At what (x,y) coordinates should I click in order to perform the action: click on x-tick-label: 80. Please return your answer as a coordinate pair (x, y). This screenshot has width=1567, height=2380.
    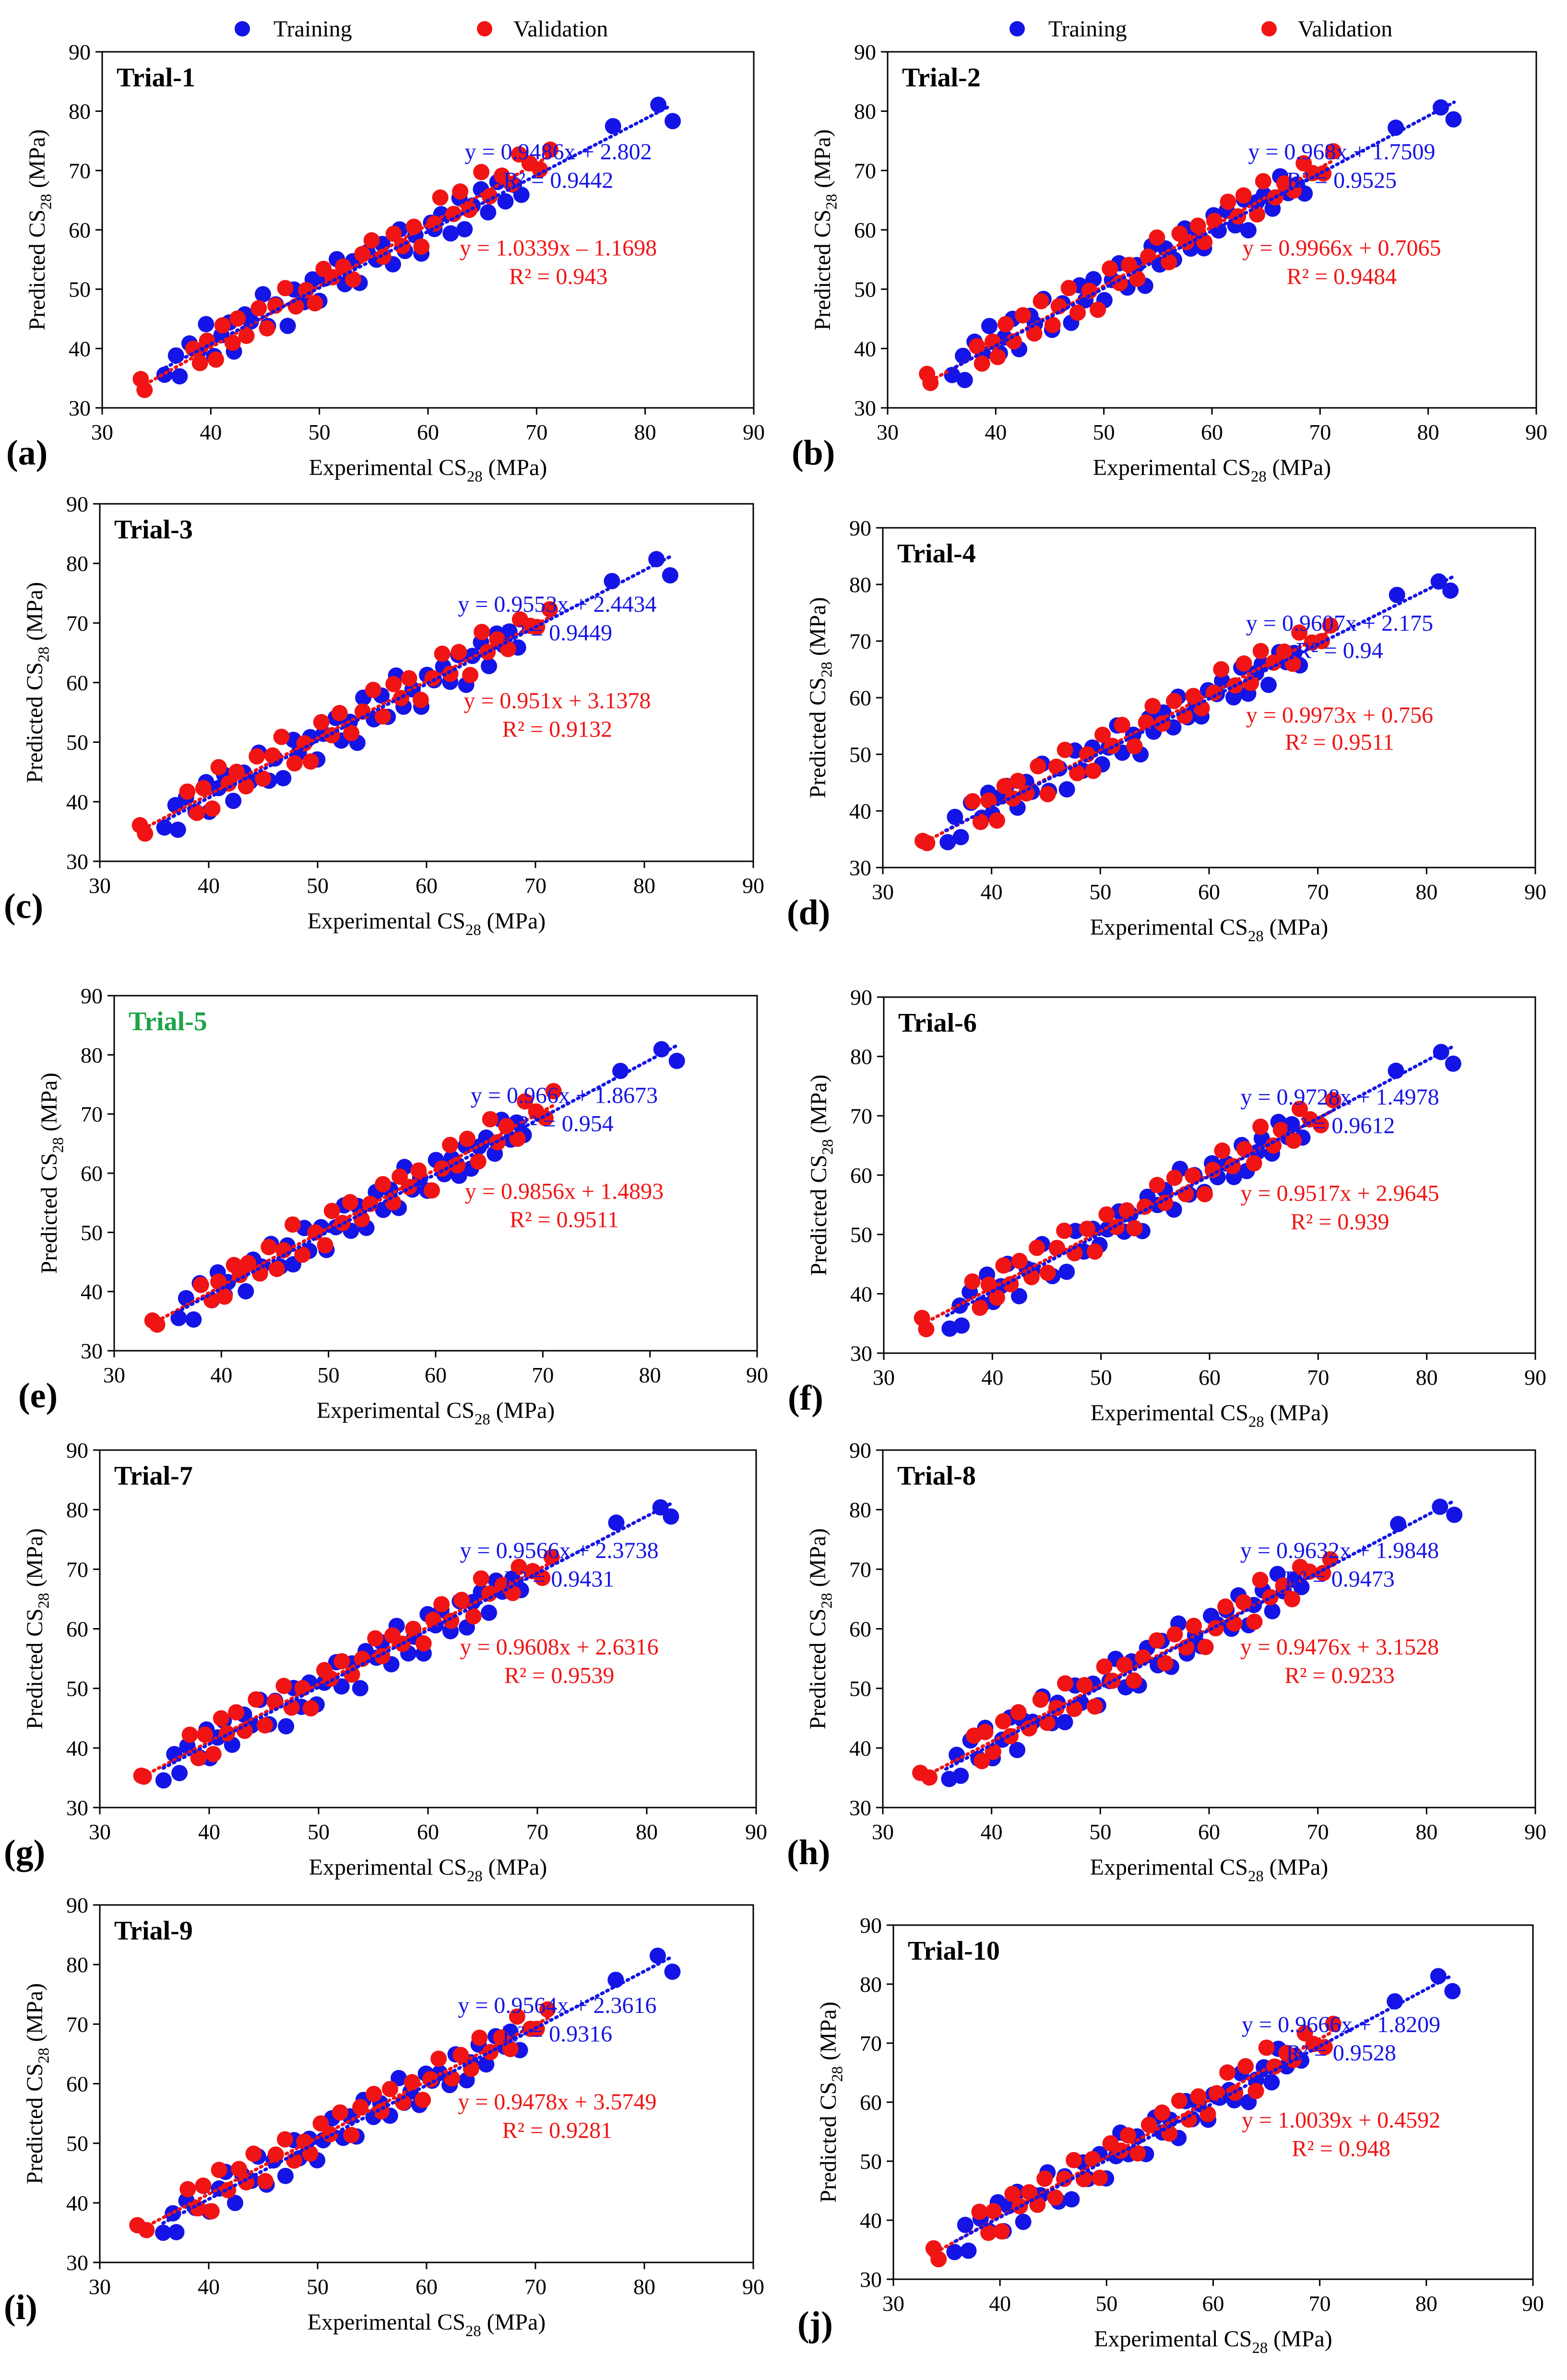
    Looking at the image, I should click on (644, 2287).